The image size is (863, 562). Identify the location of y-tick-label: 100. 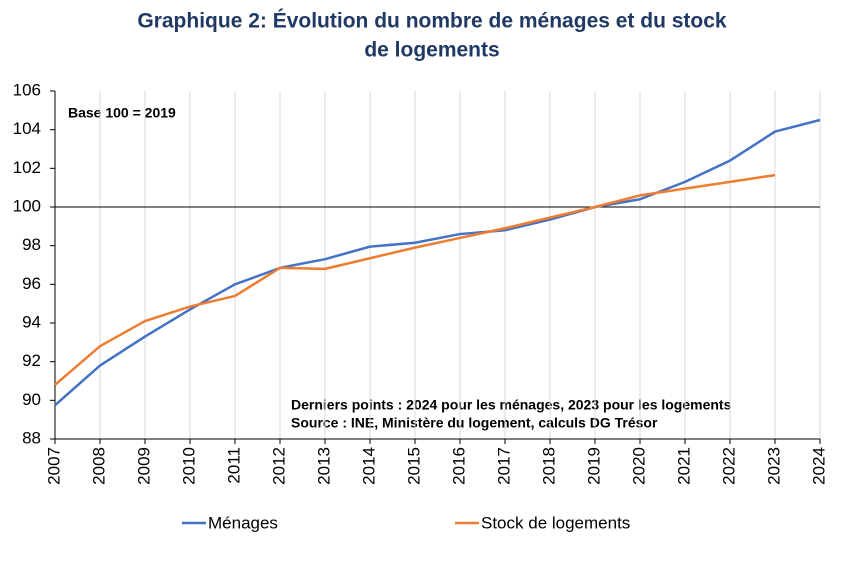
(27, 205).